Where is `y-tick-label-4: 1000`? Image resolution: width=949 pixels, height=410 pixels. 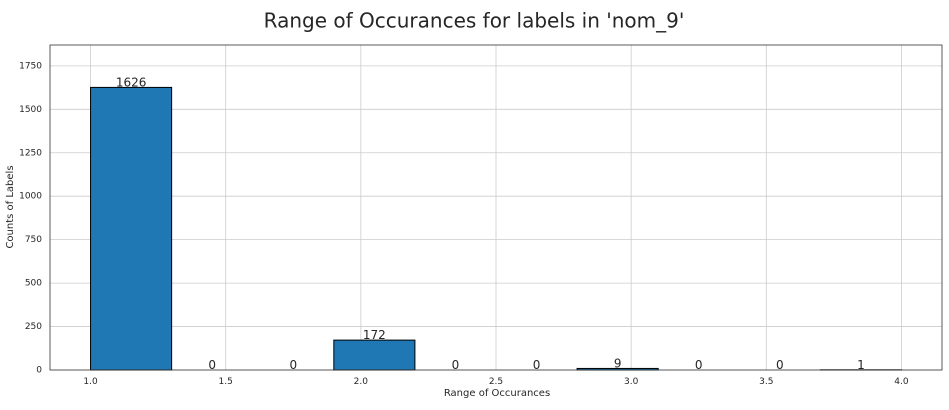
y-tick-label-4: 1000 is located at coordinates (30, 197).